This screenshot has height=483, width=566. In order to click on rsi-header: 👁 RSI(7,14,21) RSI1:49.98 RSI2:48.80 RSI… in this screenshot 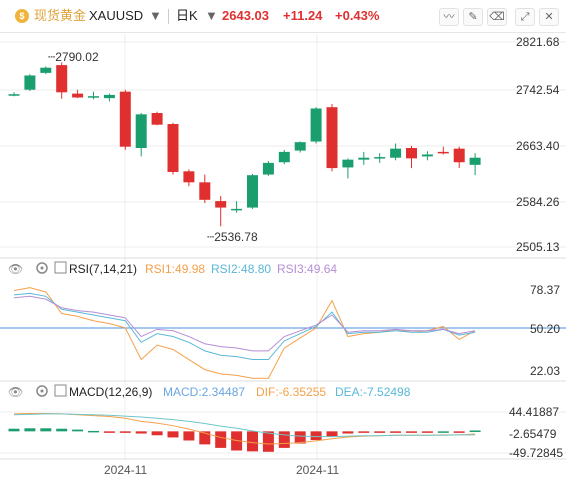, I will do `click(172, 268)`.